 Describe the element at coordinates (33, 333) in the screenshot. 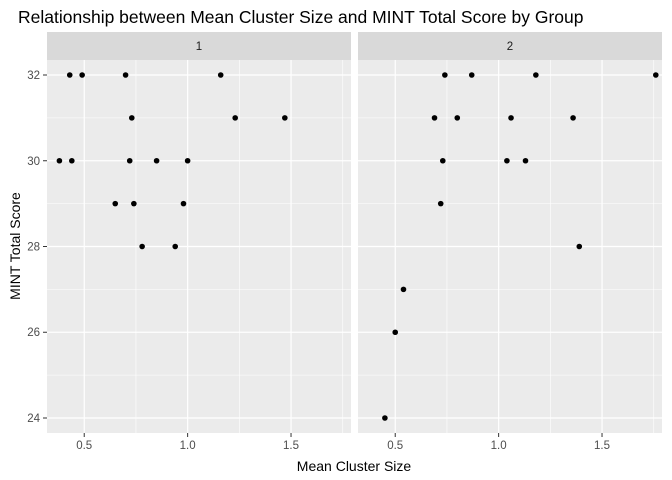

I see `y-tick-label: 26` at that location.